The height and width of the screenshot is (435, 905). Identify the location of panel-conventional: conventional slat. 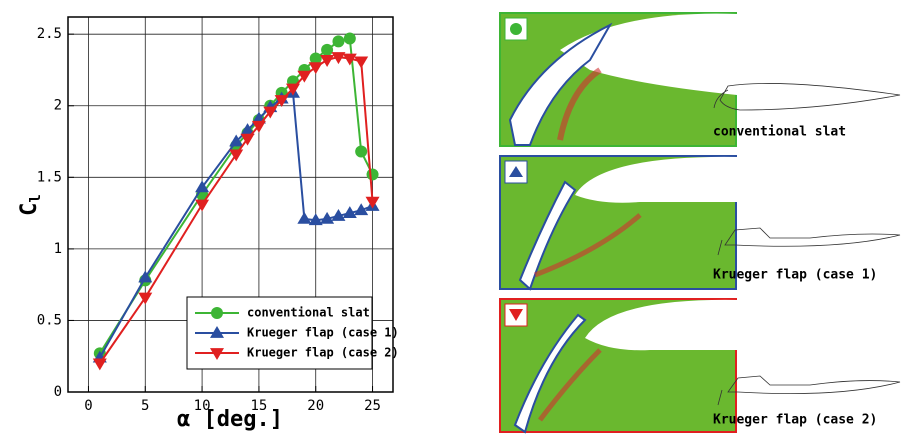
(700, 79).